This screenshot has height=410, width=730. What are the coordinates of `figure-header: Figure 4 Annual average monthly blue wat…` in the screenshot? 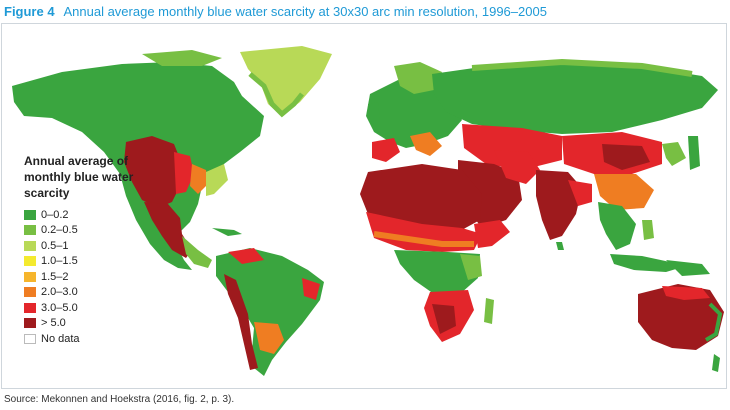 It's located at (365, 12).